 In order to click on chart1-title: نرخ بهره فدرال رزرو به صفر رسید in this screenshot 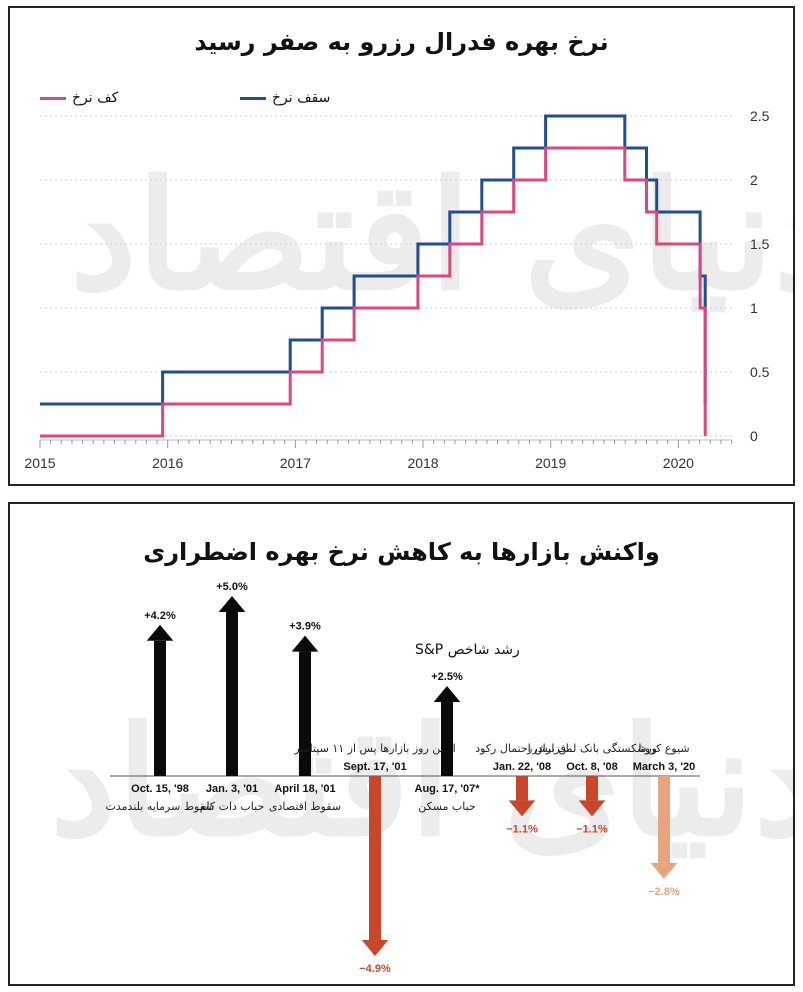, I will do `click(401, 42)`.